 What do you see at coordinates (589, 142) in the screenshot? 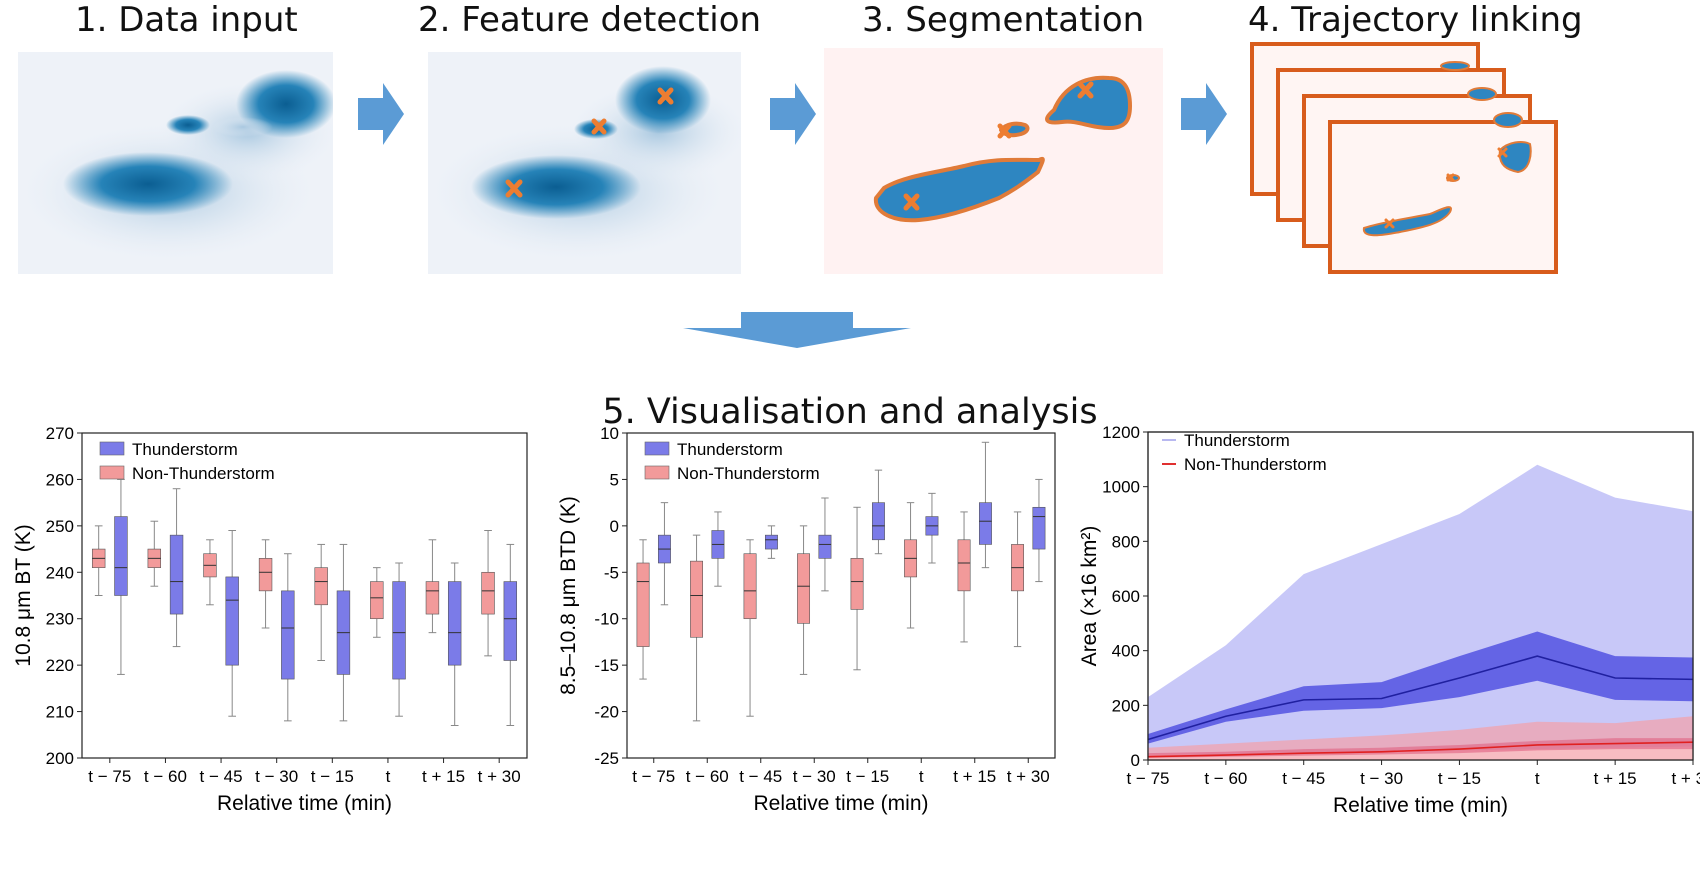
I see `feature-markers` at bounding box center [589, 142].